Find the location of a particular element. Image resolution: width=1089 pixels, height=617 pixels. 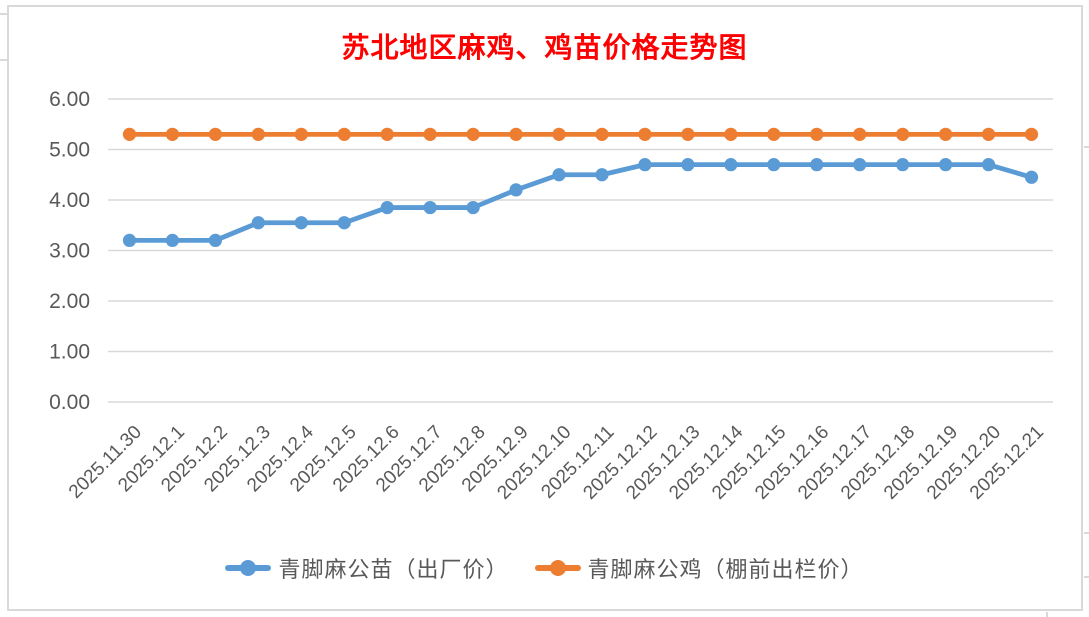

y-axis-tick-label: 6.00 is located at coordinates (69, 99).